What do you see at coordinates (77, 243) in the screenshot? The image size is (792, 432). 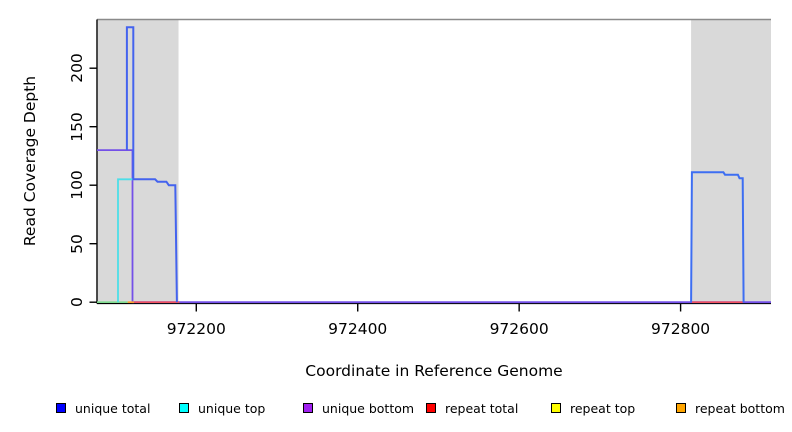 I see `y-tick-label: 50` at bounding box center [77, 243].